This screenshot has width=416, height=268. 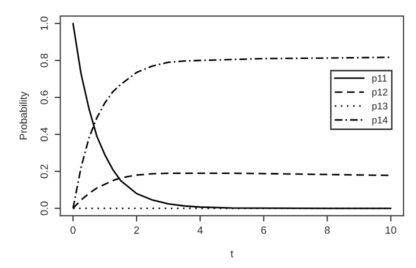 What do you see at coordinates (44, 61) in the screenshot?
I see `y-tick-label: 0.8` at bounding box center [44, 61].